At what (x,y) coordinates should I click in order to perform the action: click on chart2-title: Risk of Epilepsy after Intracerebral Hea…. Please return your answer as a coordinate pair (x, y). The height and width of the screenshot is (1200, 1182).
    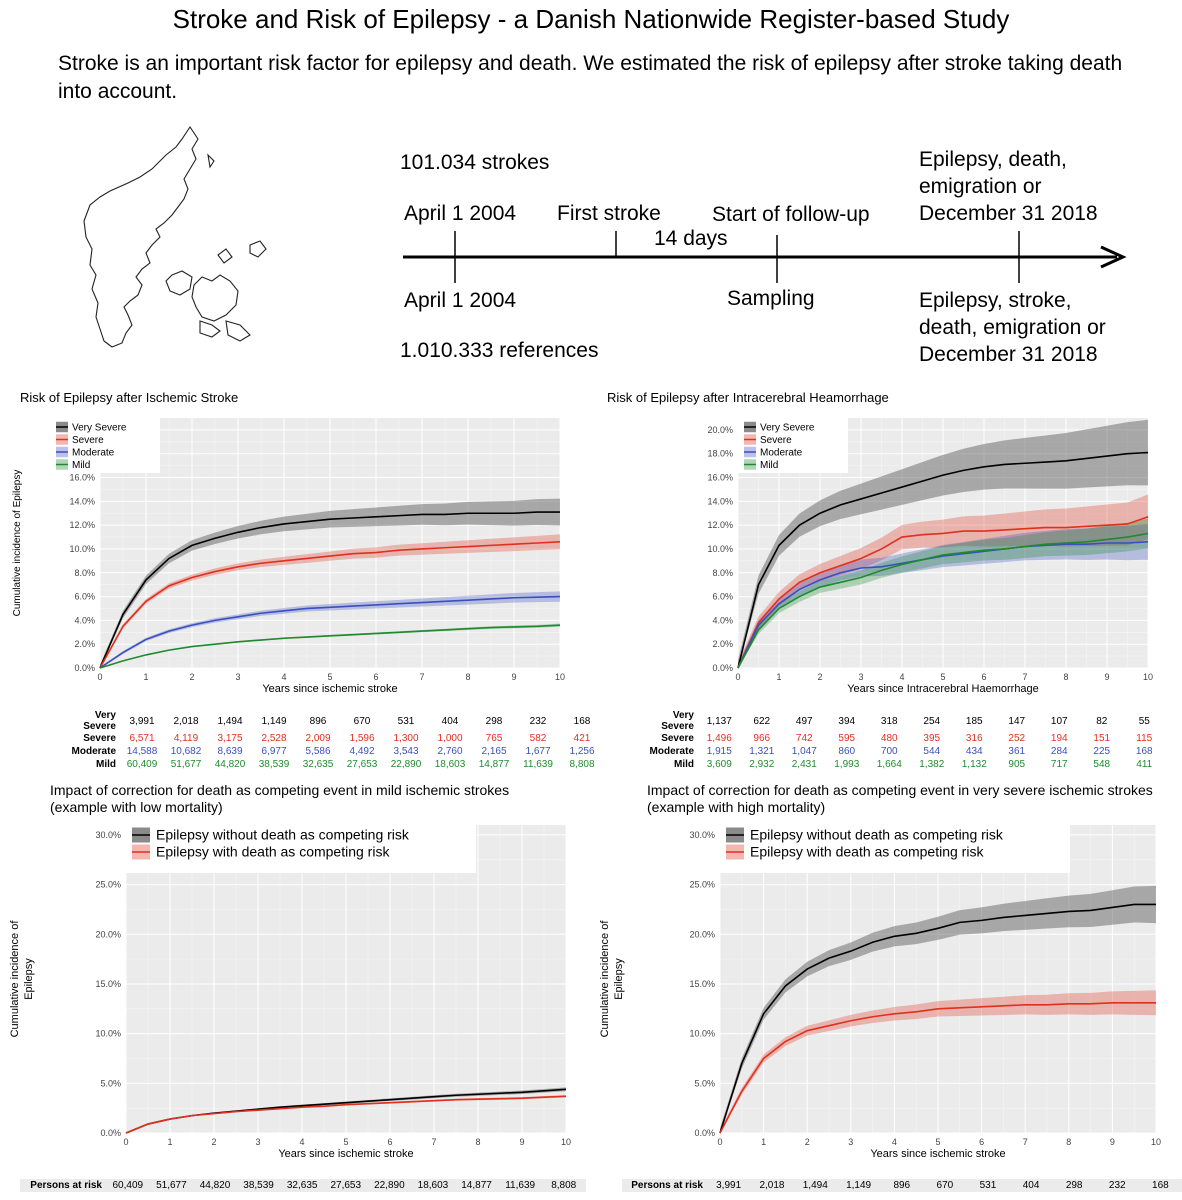
    Looking at the image, I should click on (748, 397).